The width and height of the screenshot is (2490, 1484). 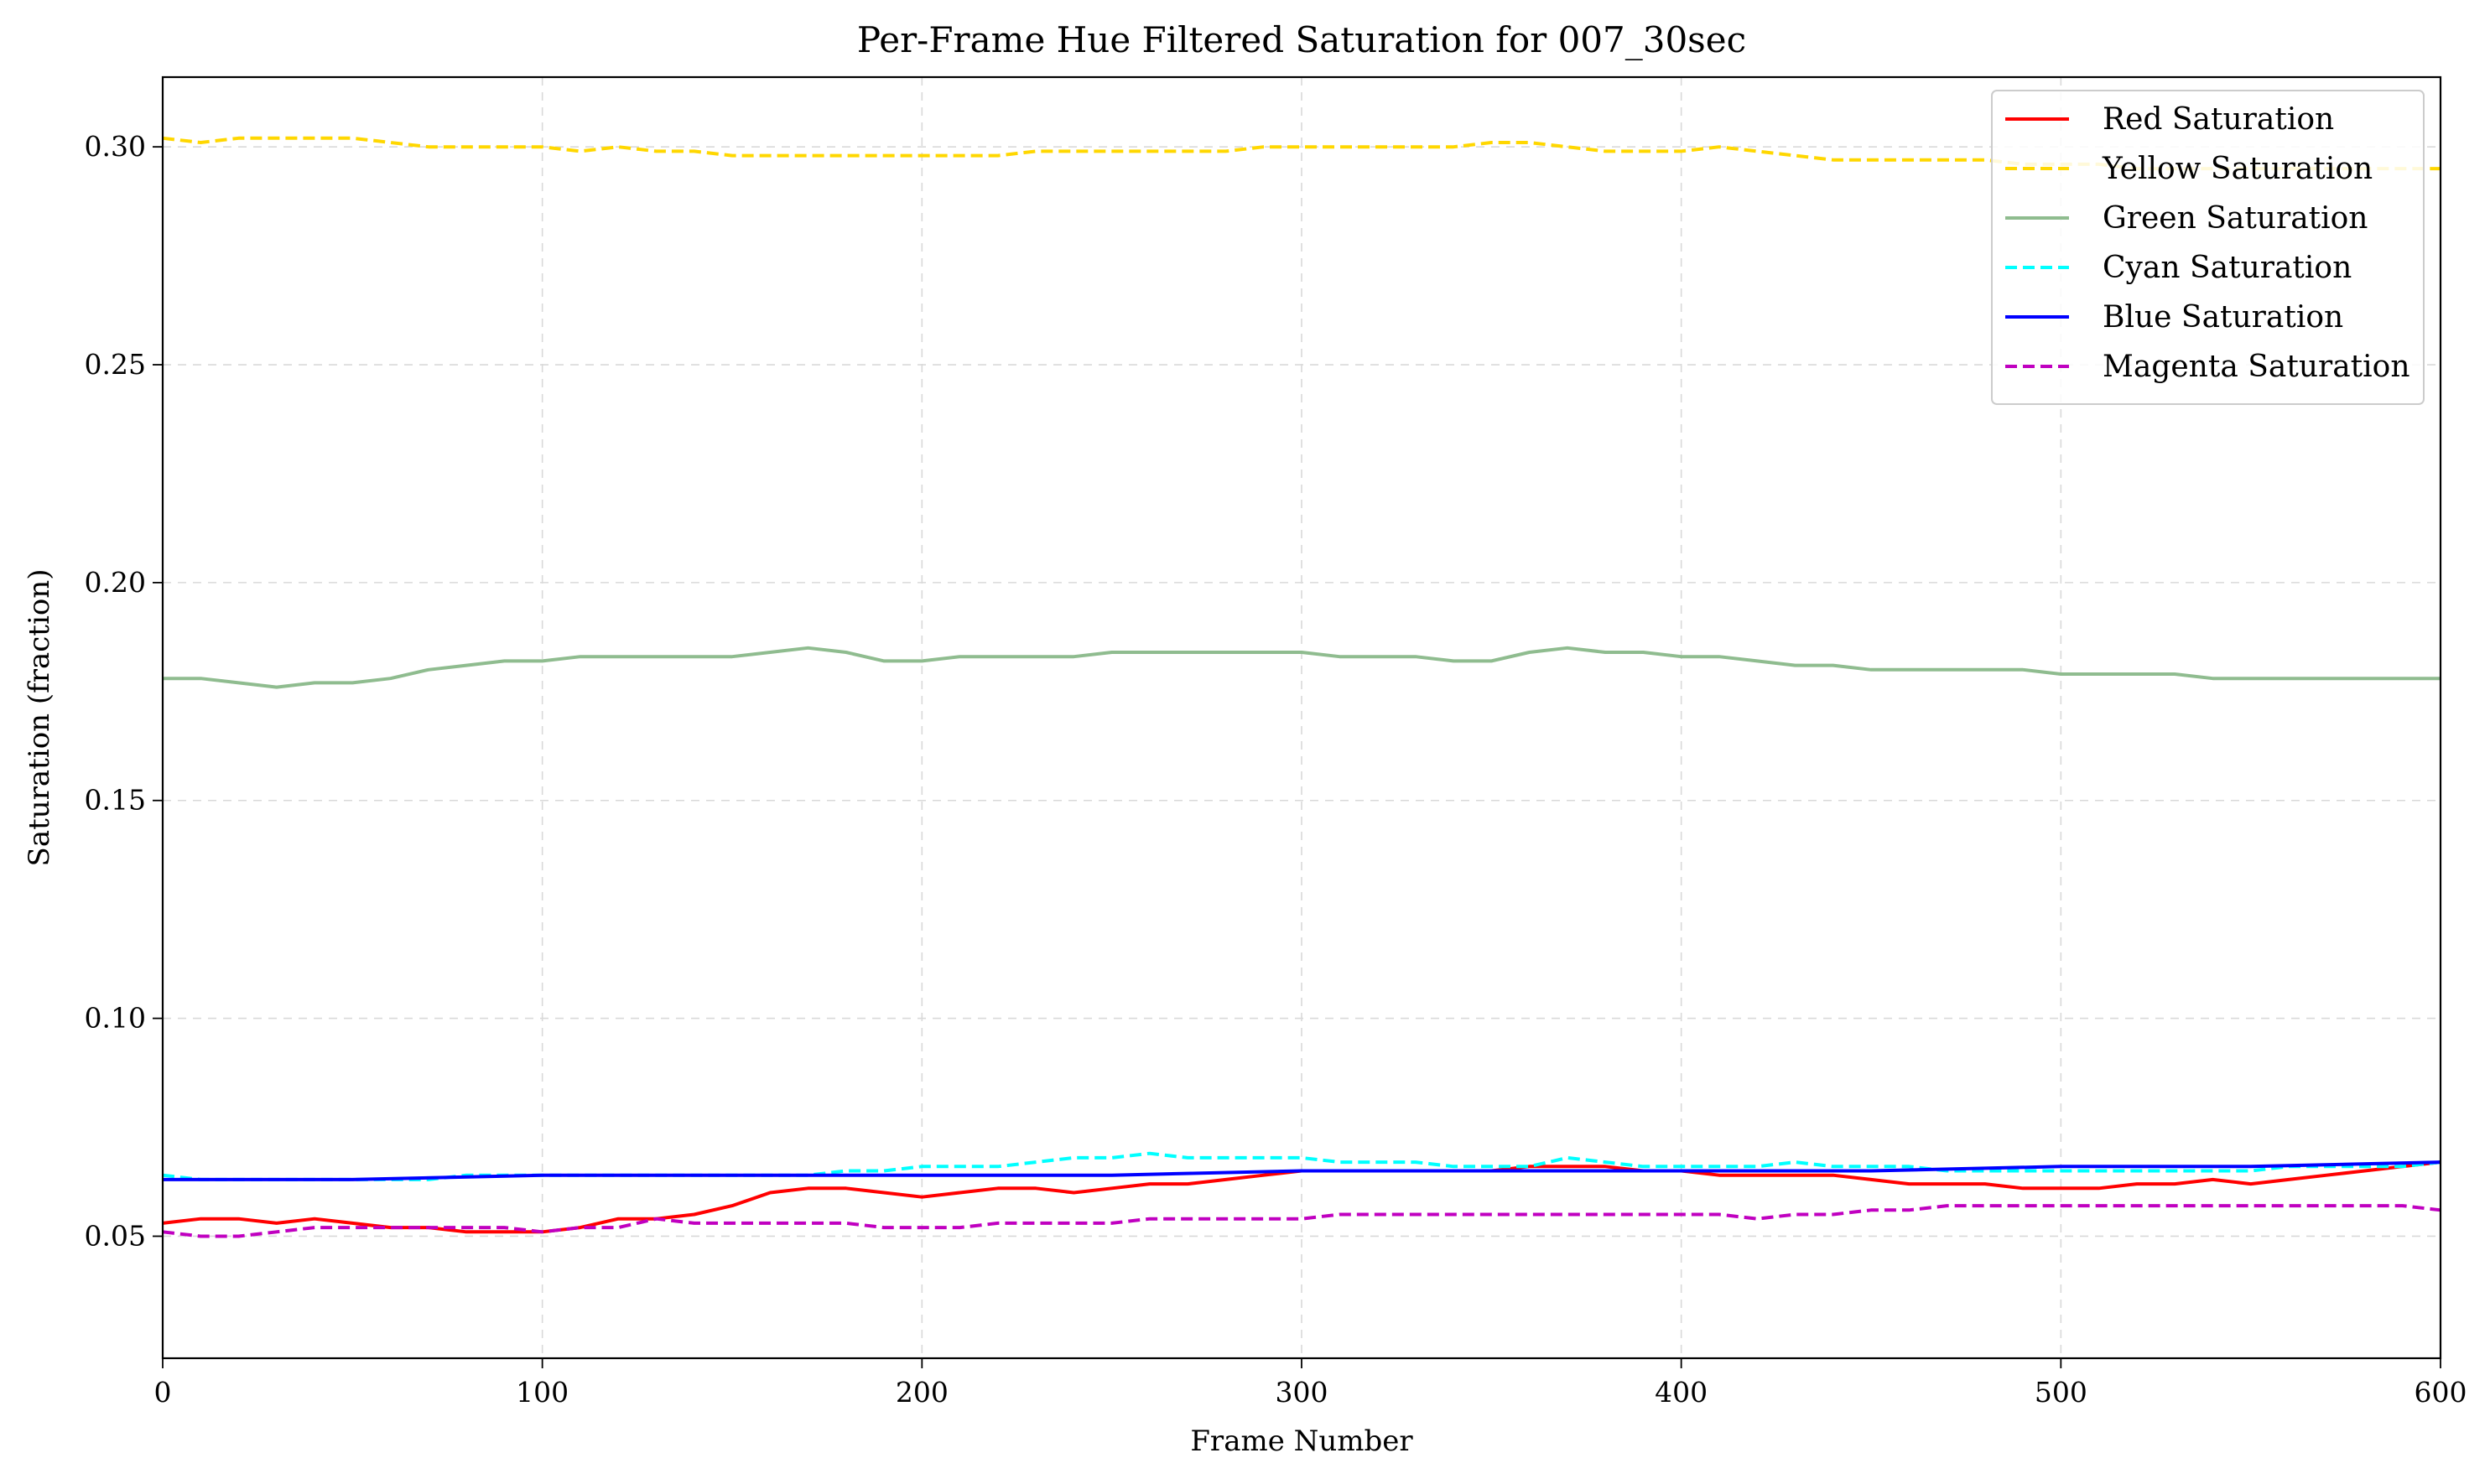 What do you see at coordinates (115, 1235) in the screenshot?
I see `y-tick-label: 0.05` at bounding box center [115, 1235].